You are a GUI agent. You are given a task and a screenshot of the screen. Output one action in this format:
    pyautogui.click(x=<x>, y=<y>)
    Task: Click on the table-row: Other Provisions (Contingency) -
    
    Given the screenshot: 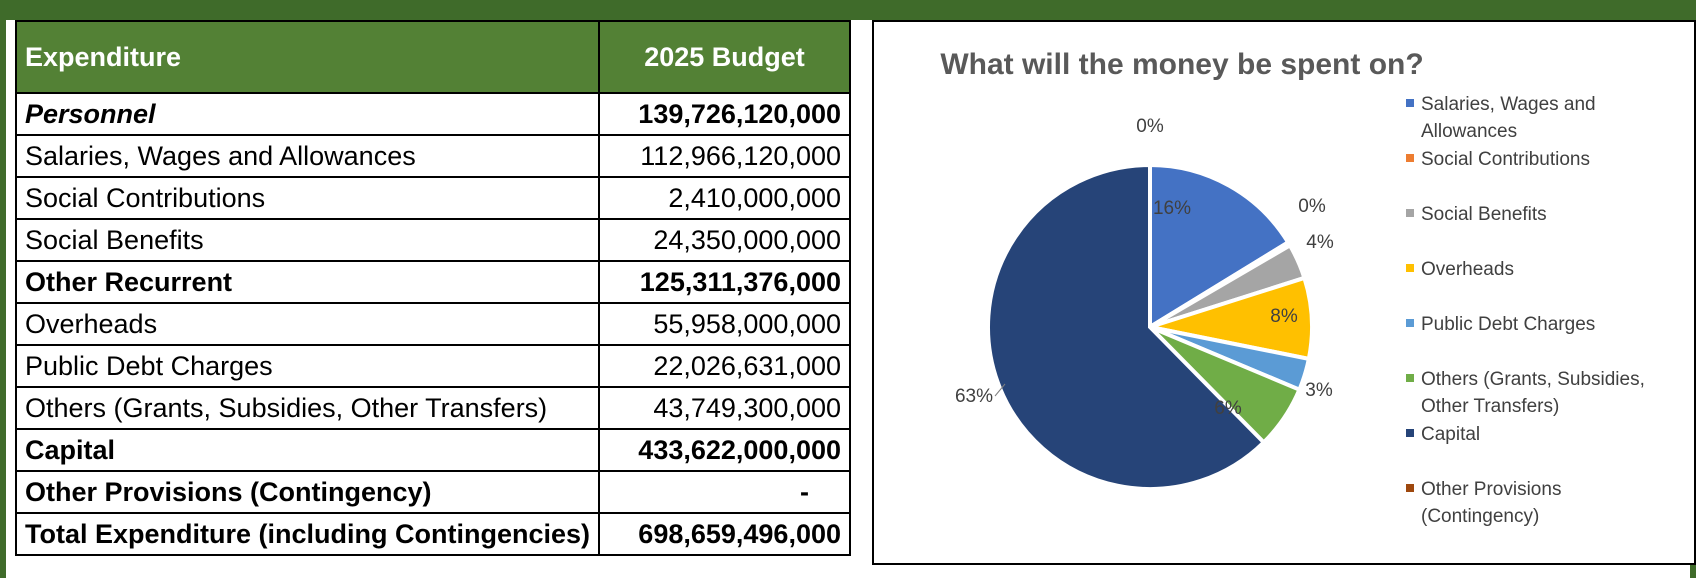 What is the action you would take?
    pyautogui.click(x=432, y=492)
    